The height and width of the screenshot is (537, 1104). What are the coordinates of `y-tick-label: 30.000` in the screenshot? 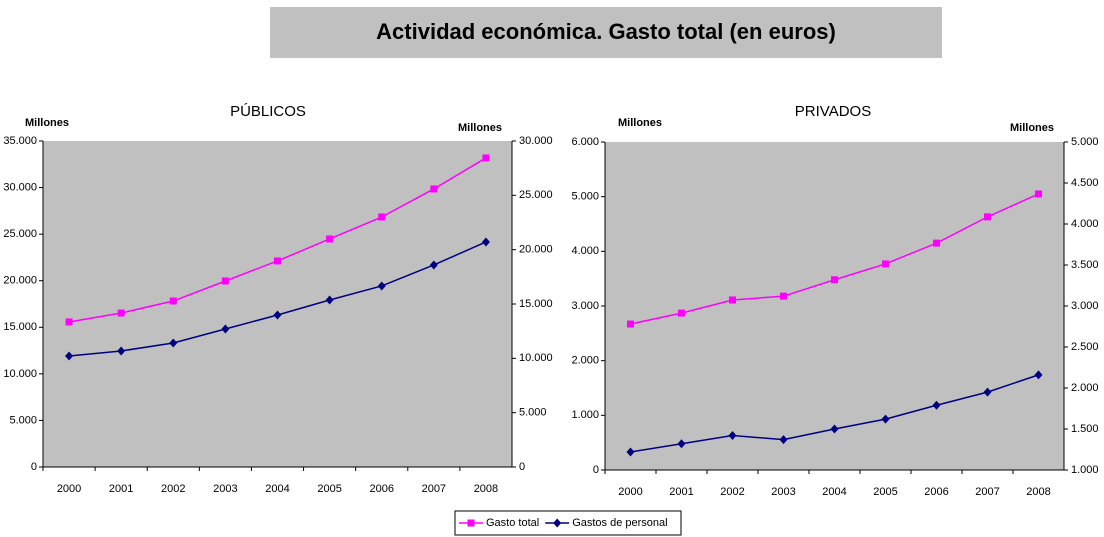 It's located at (20, 187).